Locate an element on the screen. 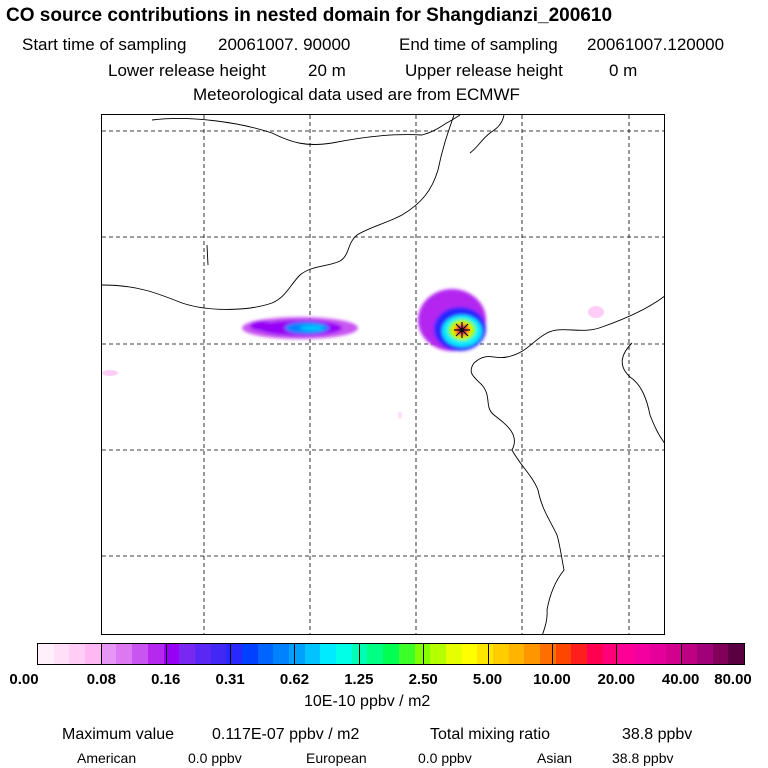  colorbar-tick-label: 2.50 is located at coordinates (423, 679).